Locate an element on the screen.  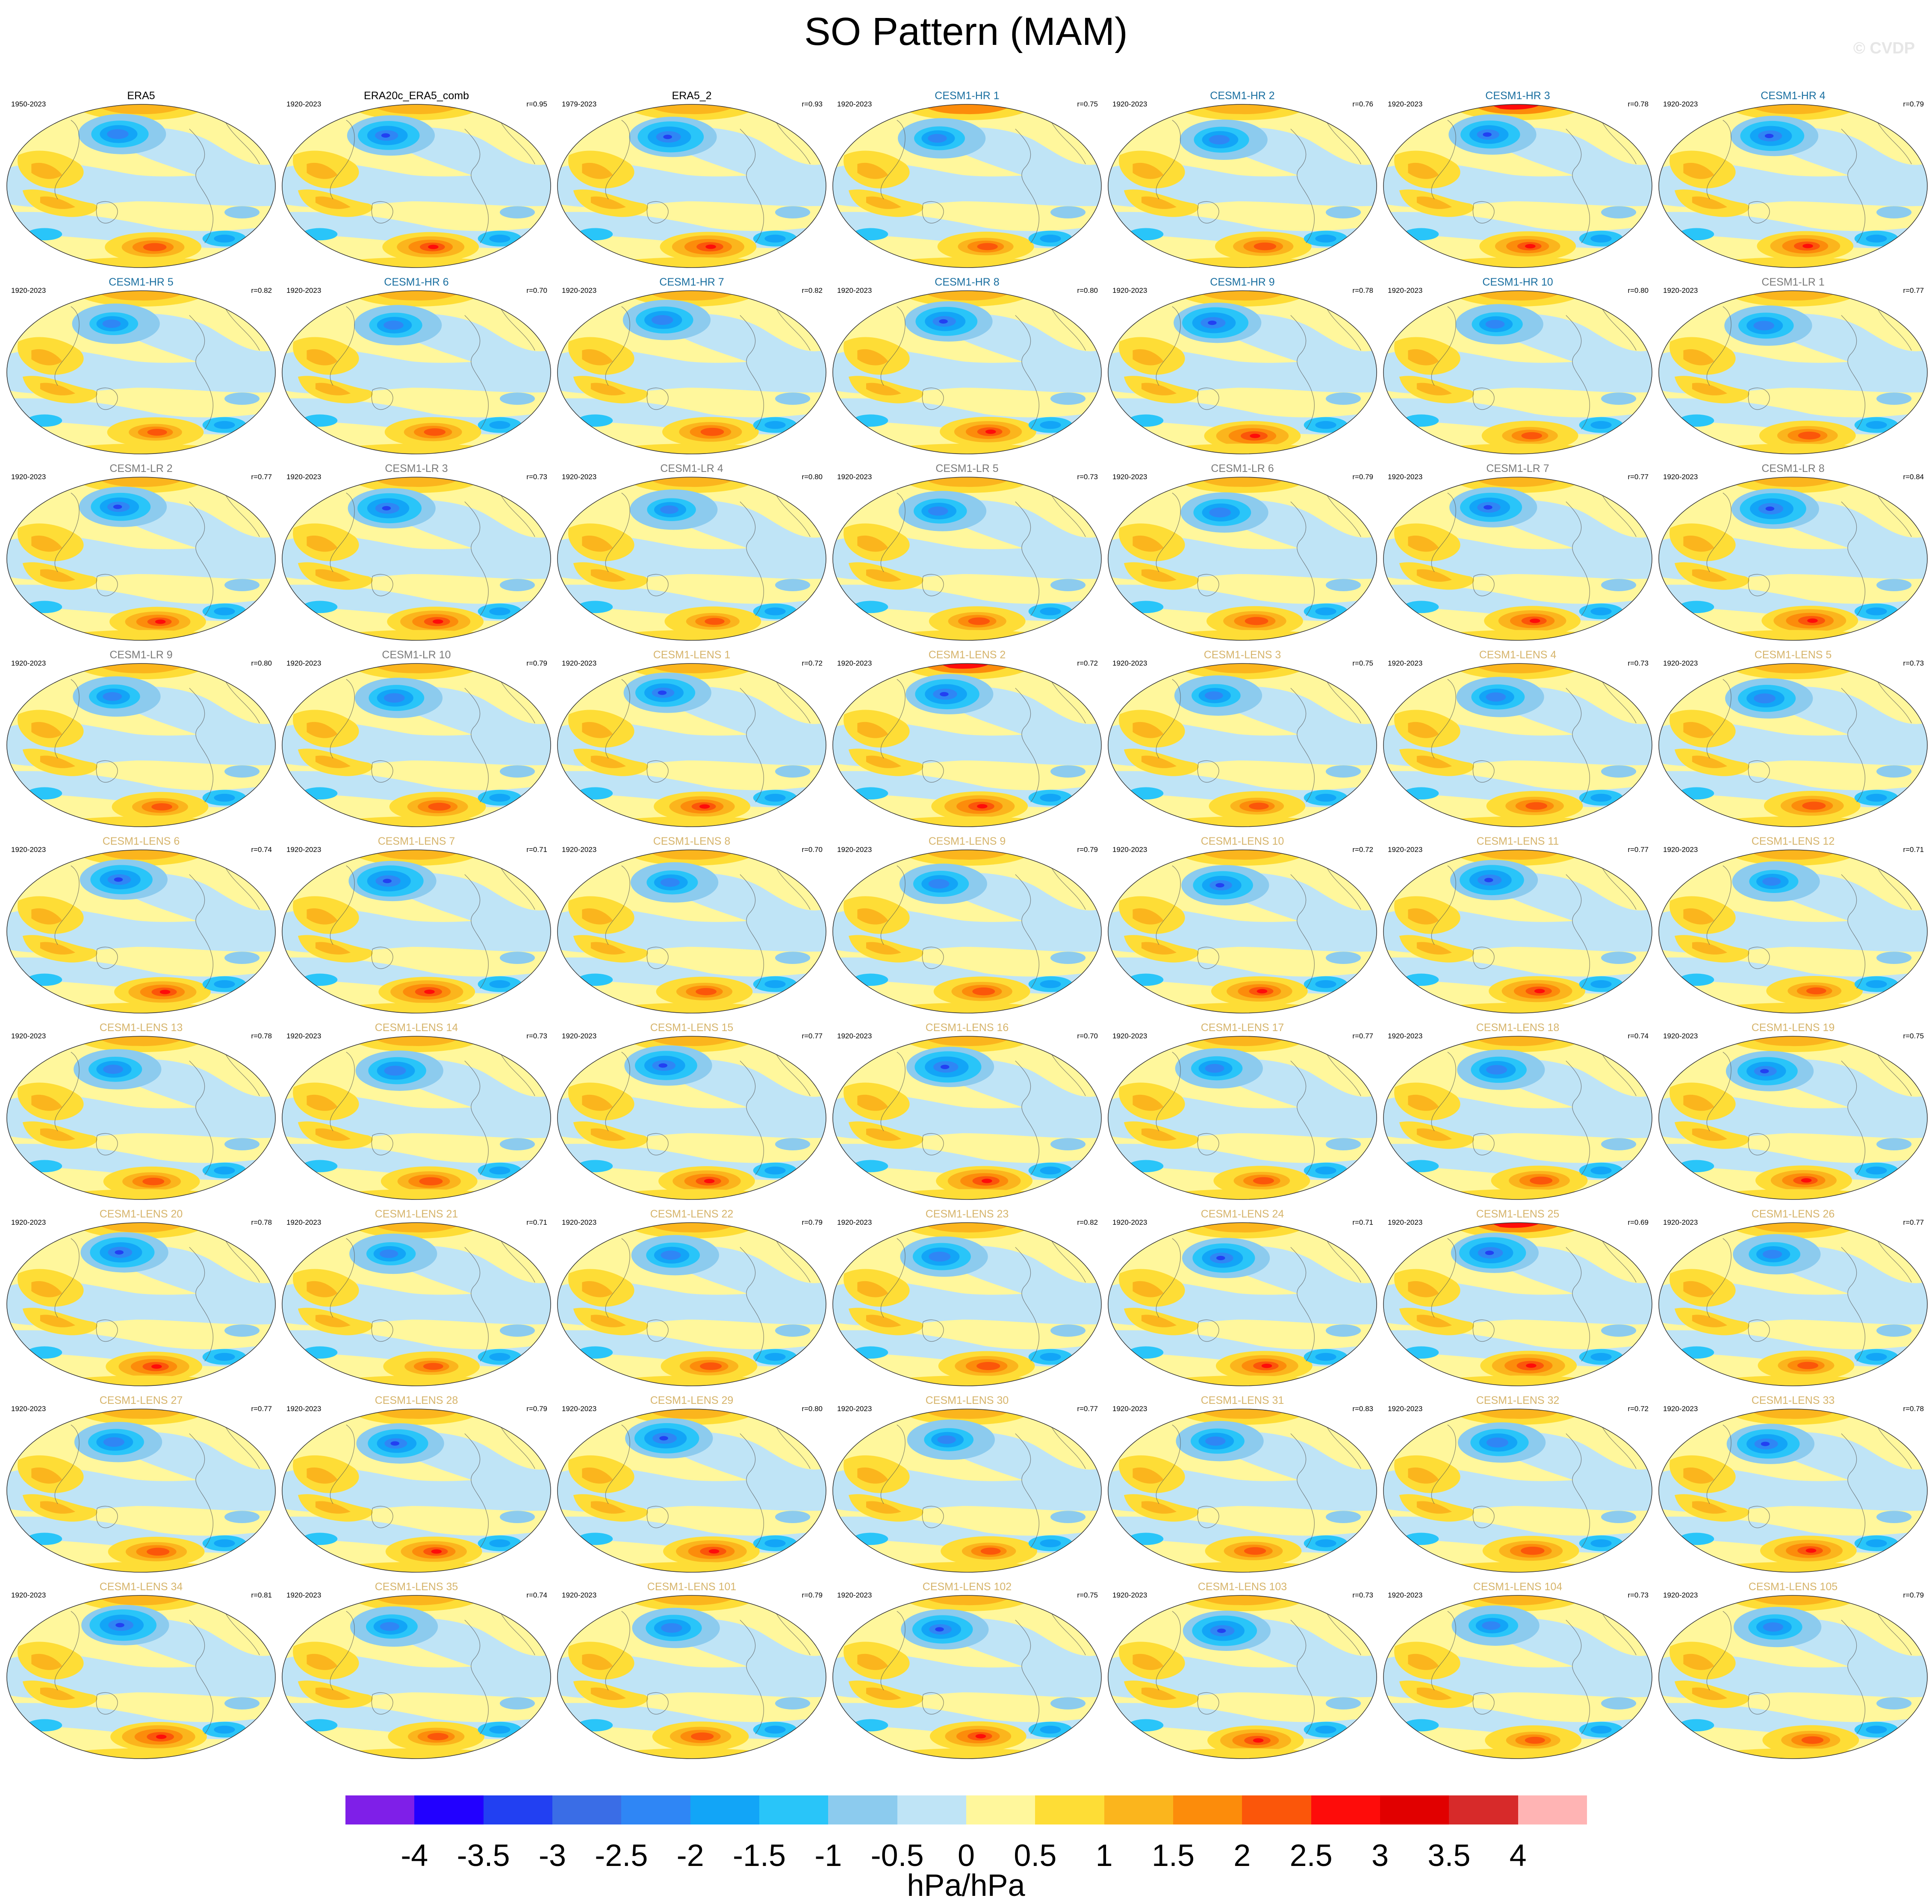
panel-title: CESM1-LENS 28 is located at coordinates (417, 1400).